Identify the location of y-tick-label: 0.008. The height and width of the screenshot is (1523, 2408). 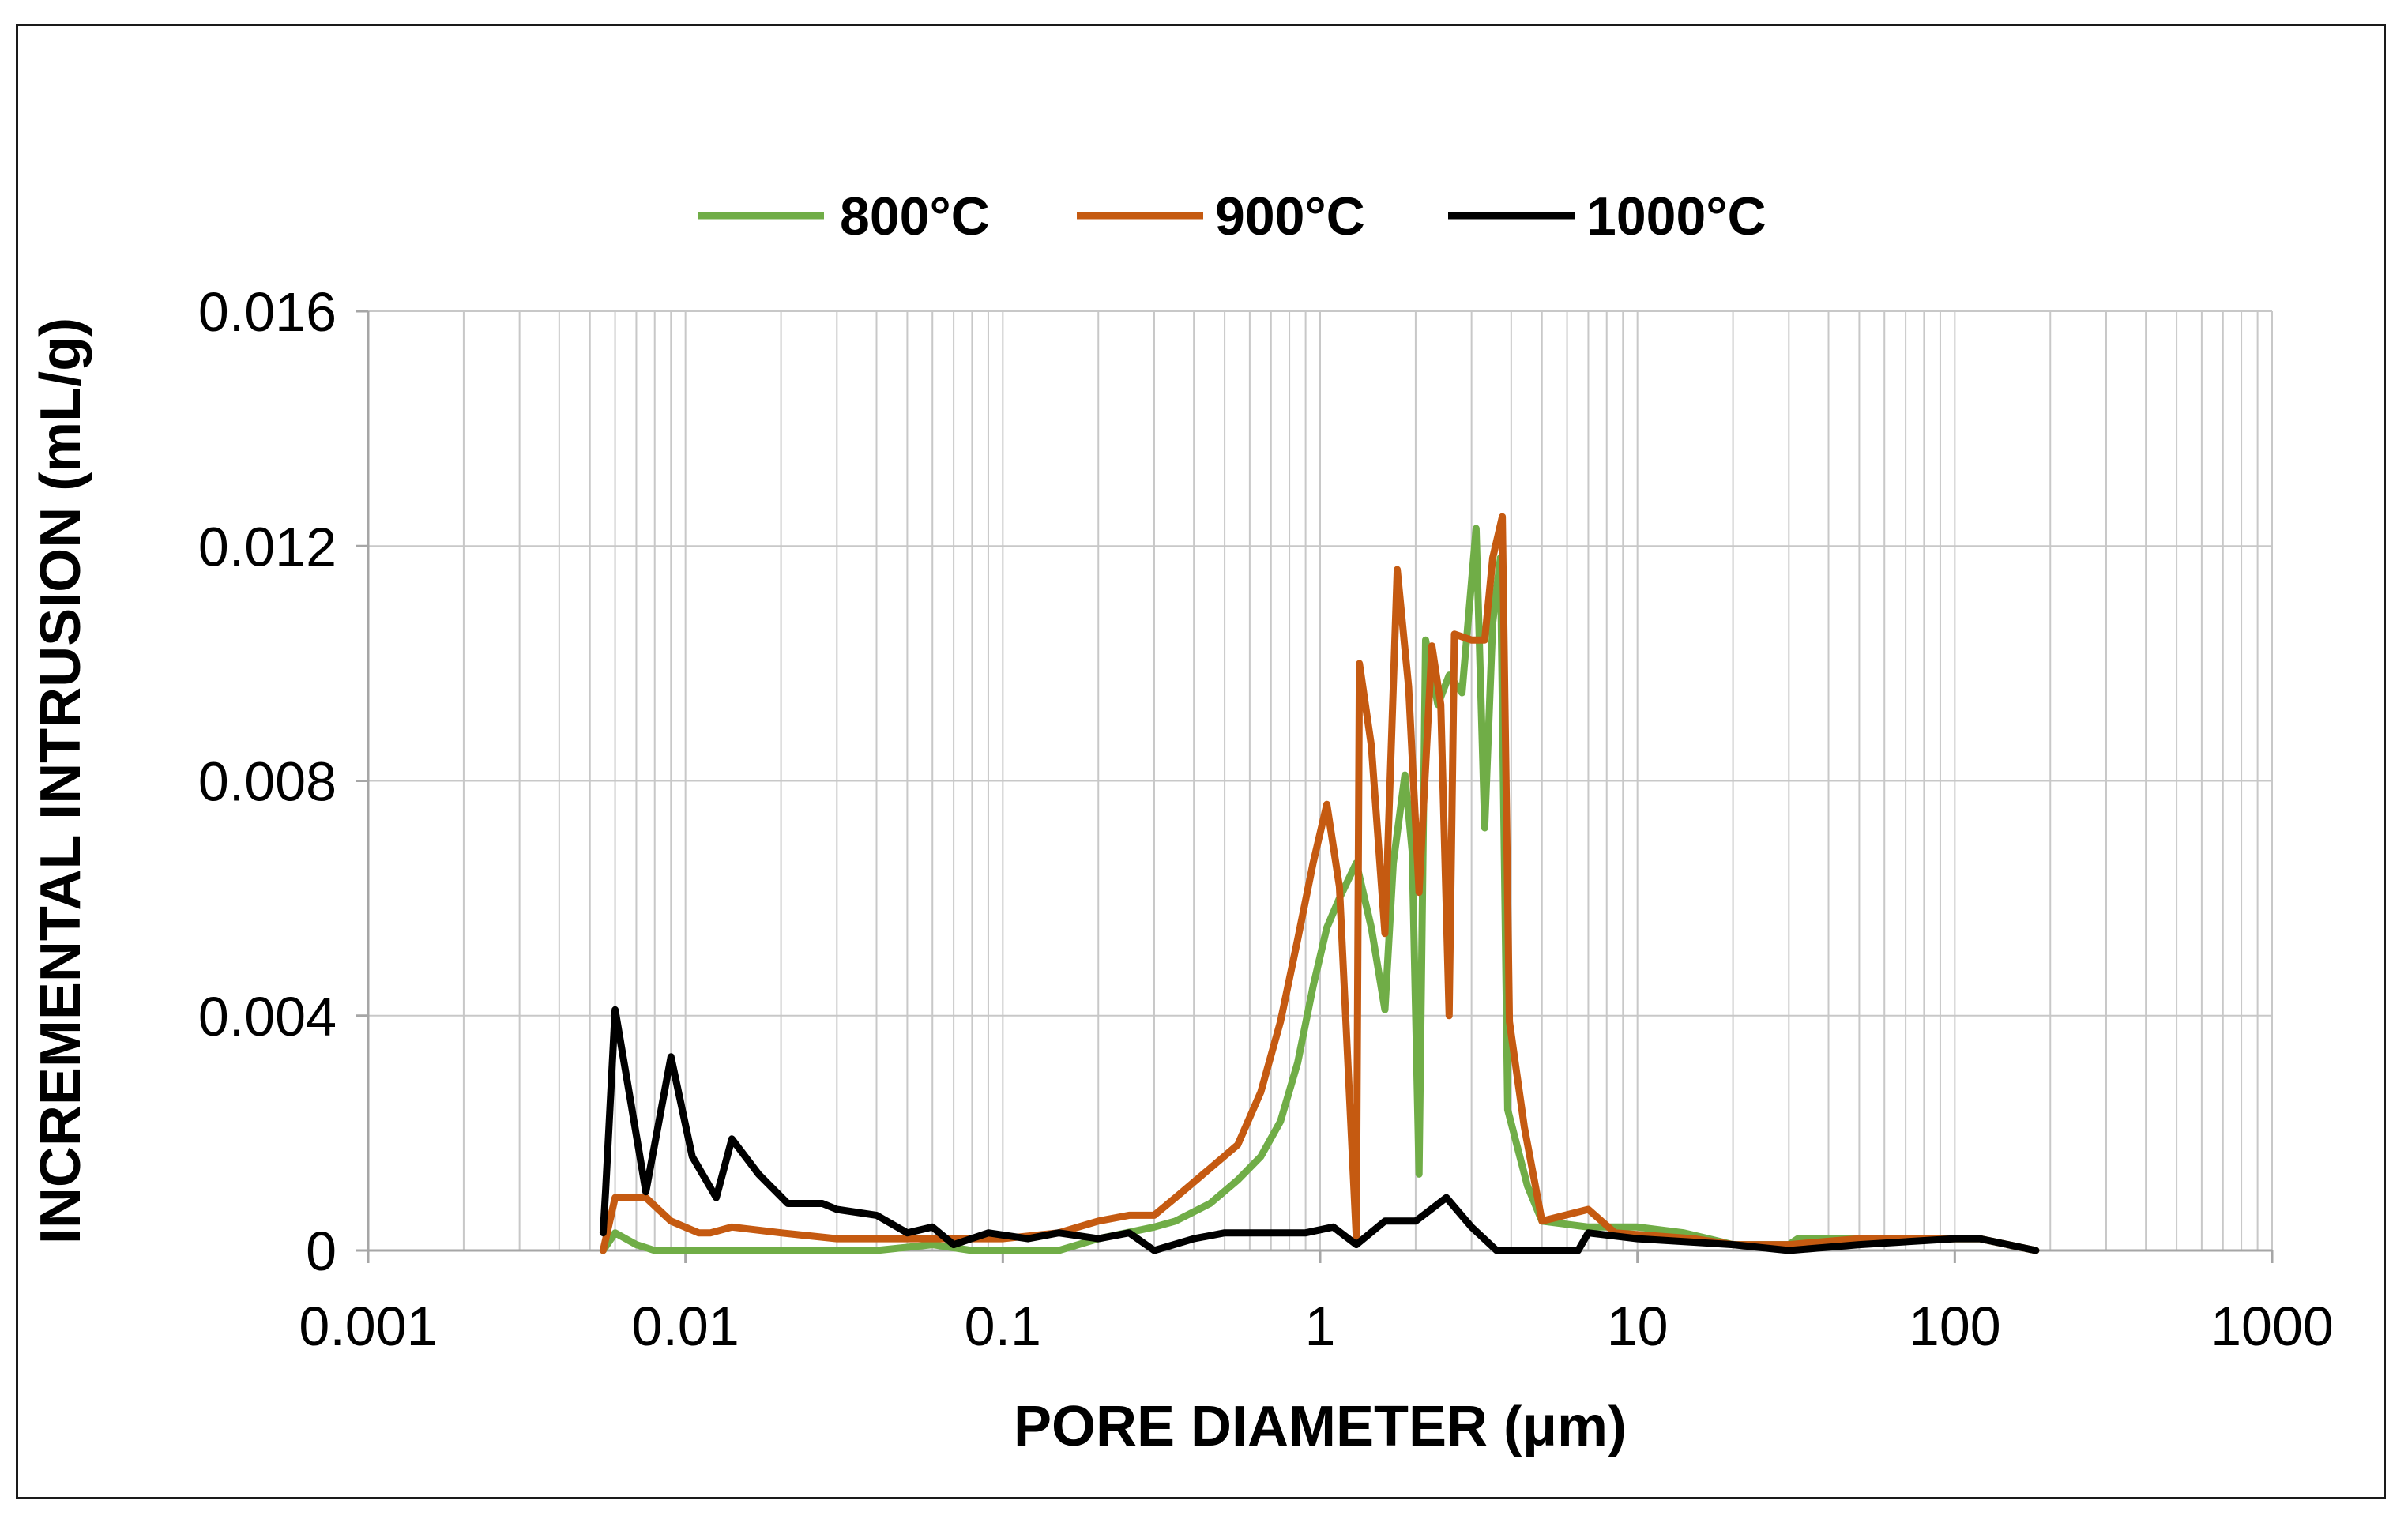
(267, 782).